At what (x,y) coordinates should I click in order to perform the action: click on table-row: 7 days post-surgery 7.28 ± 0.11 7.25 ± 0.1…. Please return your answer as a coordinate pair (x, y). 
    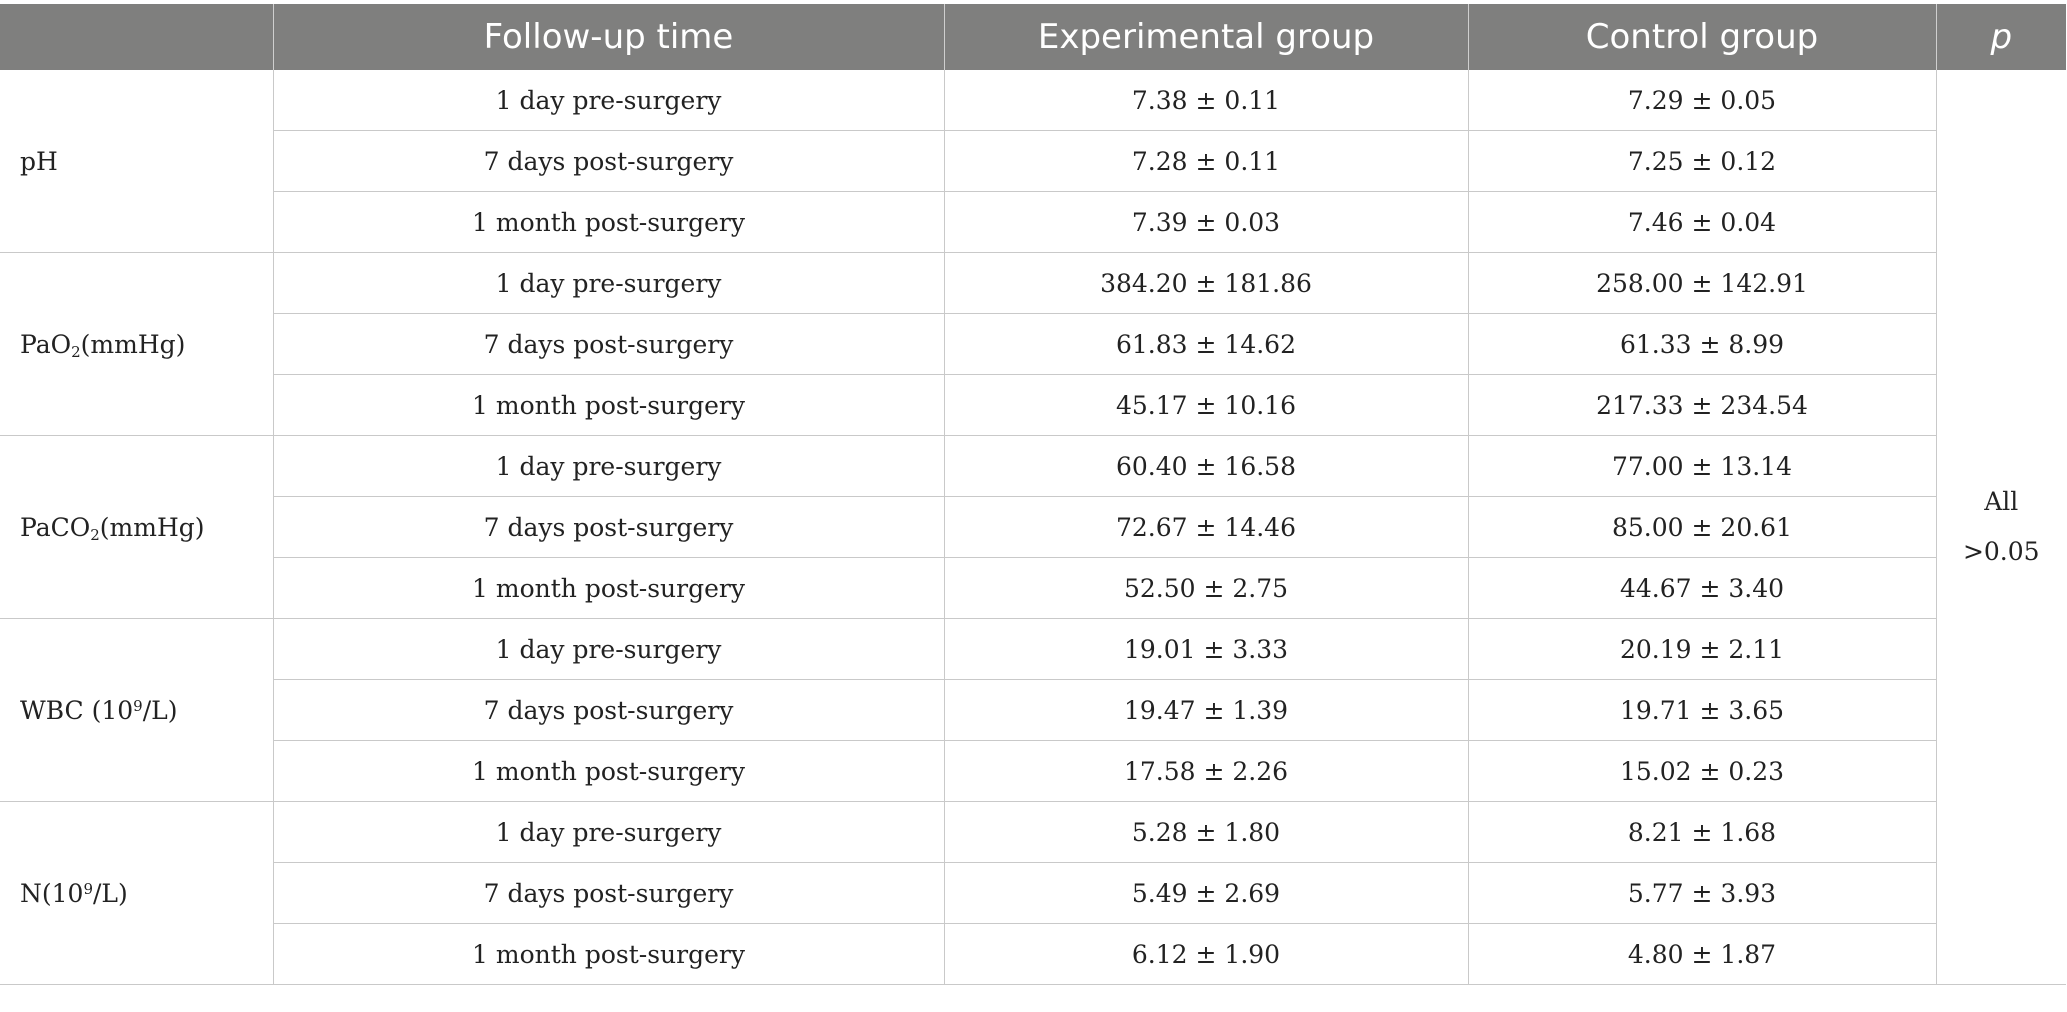
    Looking at the image, I should click on (1033, 161).